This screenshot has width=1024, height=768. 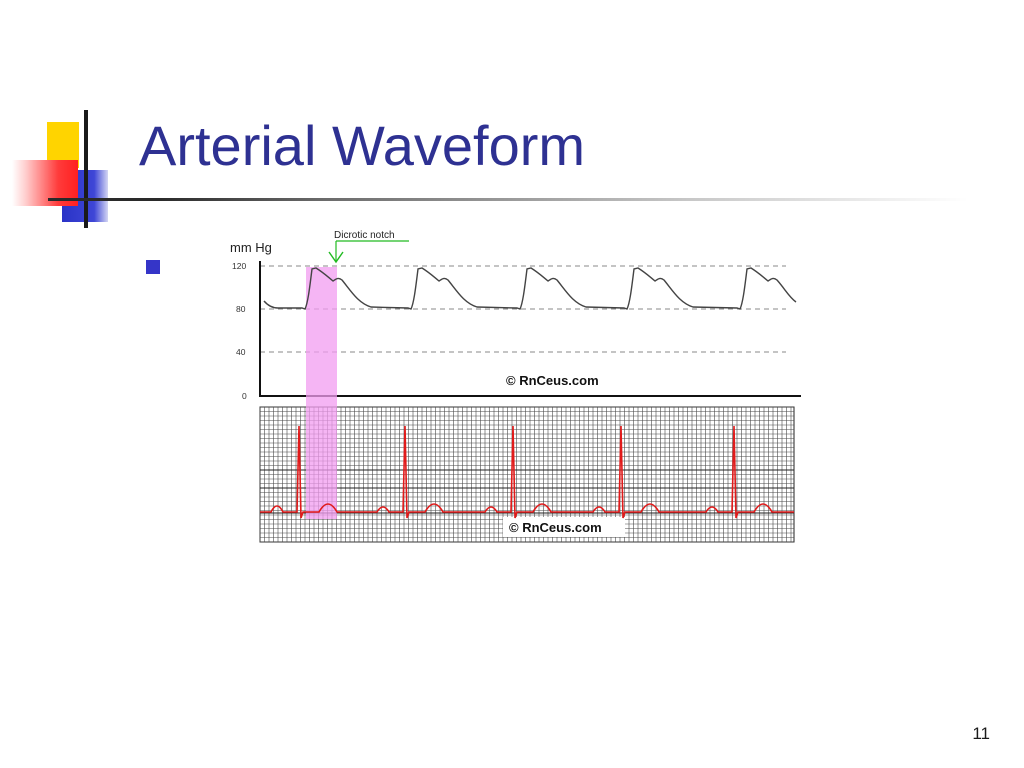 What do you see at coordinates (241, 309) in the screenshot?
I see `y-tick-80: 80` at bounding box center [241, 309].